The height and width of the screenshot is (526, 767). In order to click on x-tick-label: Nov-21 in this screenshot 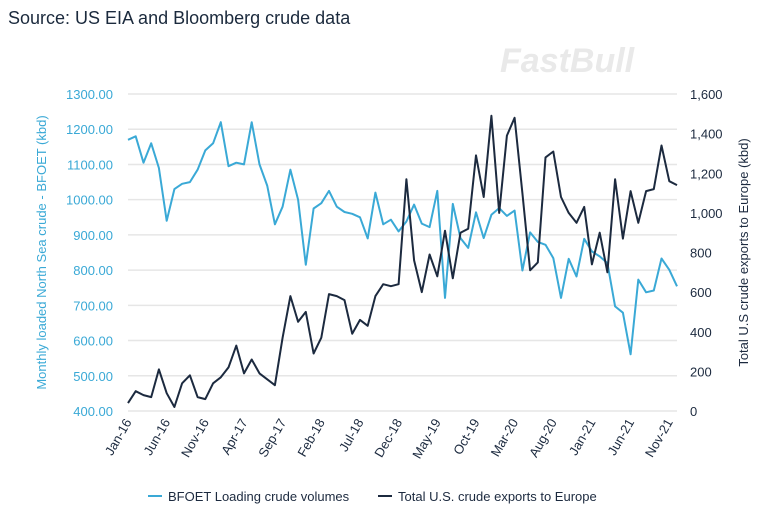, I will do `click(659, 438)`.